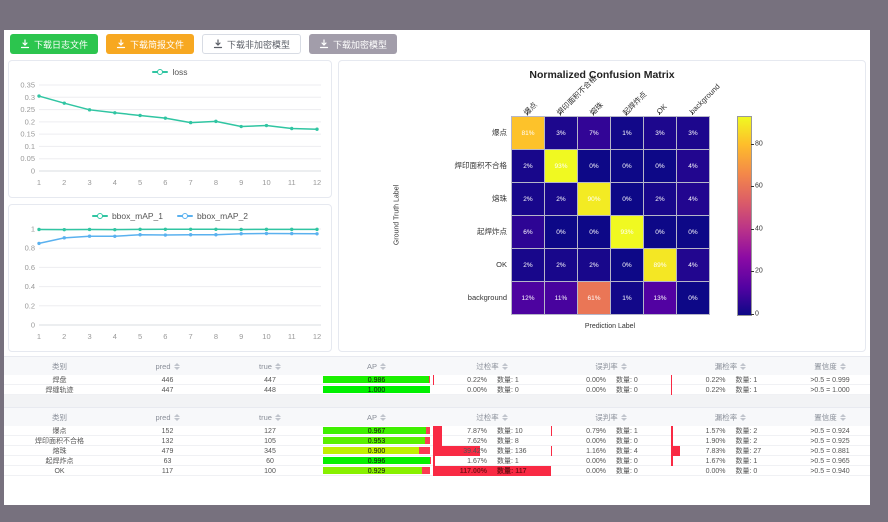 This screenshot has height=522, width=888. What do you see at coordinates (27, 109) in the screenshot?
I see `svg-text: 0.25` at bounding box center [27, 109].